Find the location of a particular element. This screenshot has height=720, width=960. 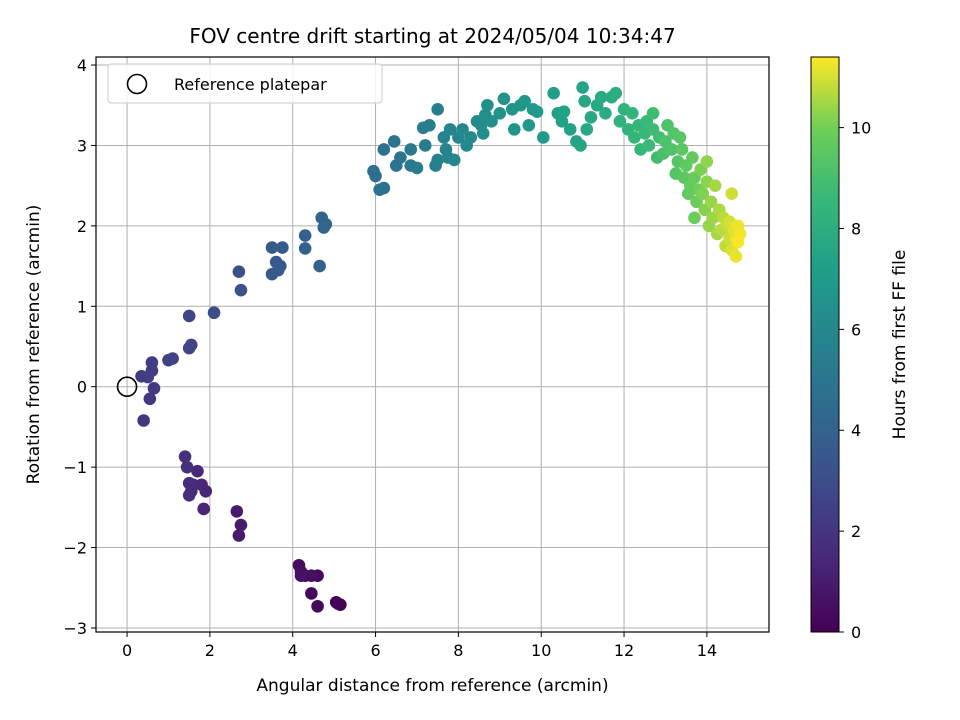

y-tick-label: 3 is located at coordinates (82, 145).